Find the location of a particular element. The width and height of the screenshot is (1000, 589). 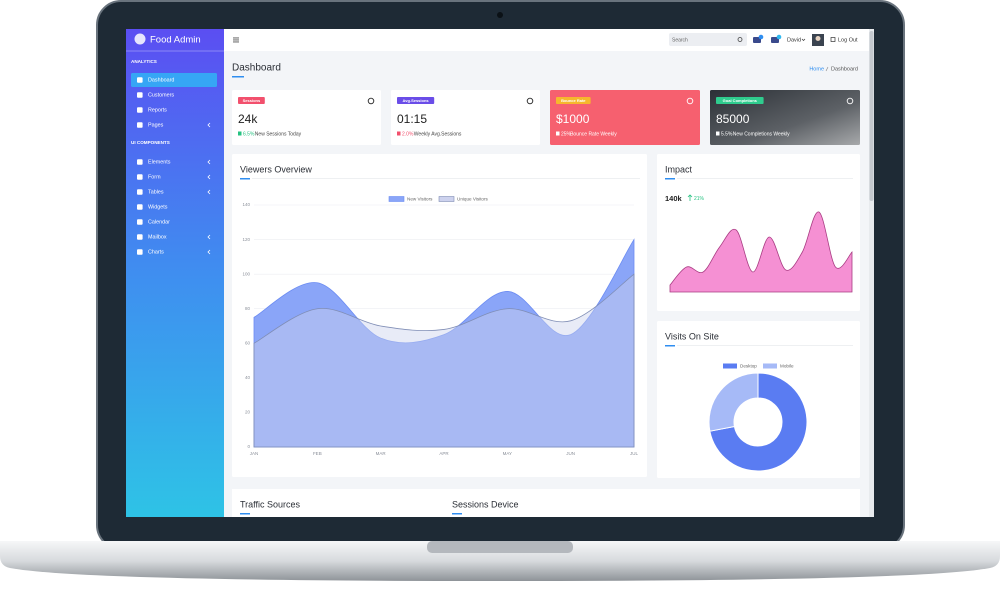

stat-note: New Completions Weekly is located at coordinates (761, 134).